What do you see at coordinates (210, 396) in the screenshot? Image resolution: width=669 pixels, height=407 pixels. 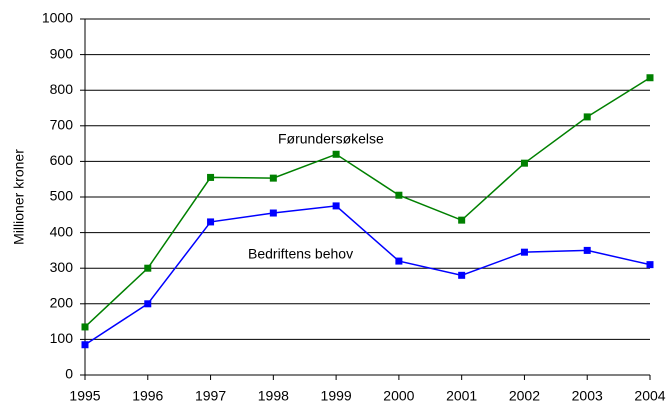 I see `x-tick-label: 1997` at bounding box center [210, 396].